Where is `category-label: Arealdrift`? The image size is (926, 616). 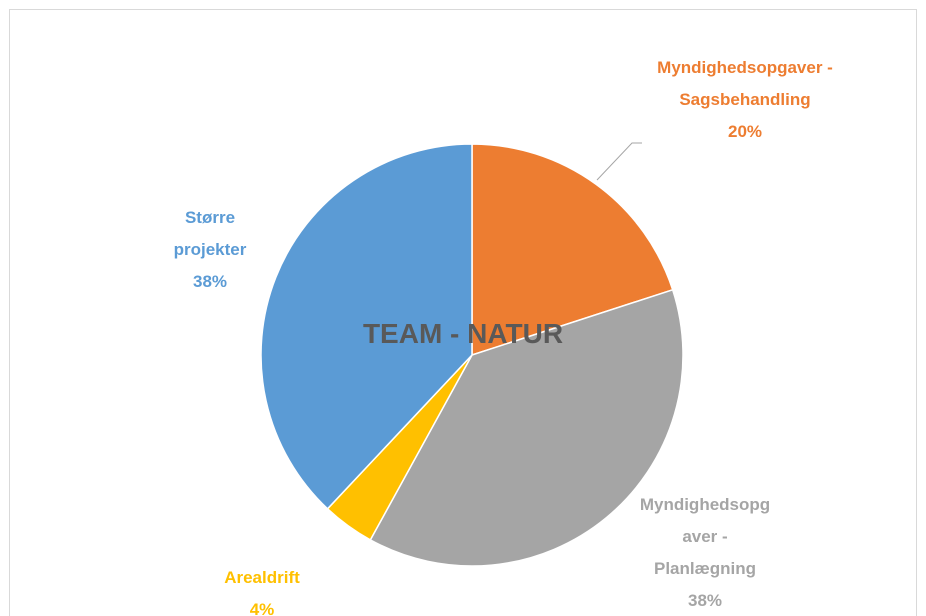
category-label: Arealdrift is located at coordinates (262, 577).